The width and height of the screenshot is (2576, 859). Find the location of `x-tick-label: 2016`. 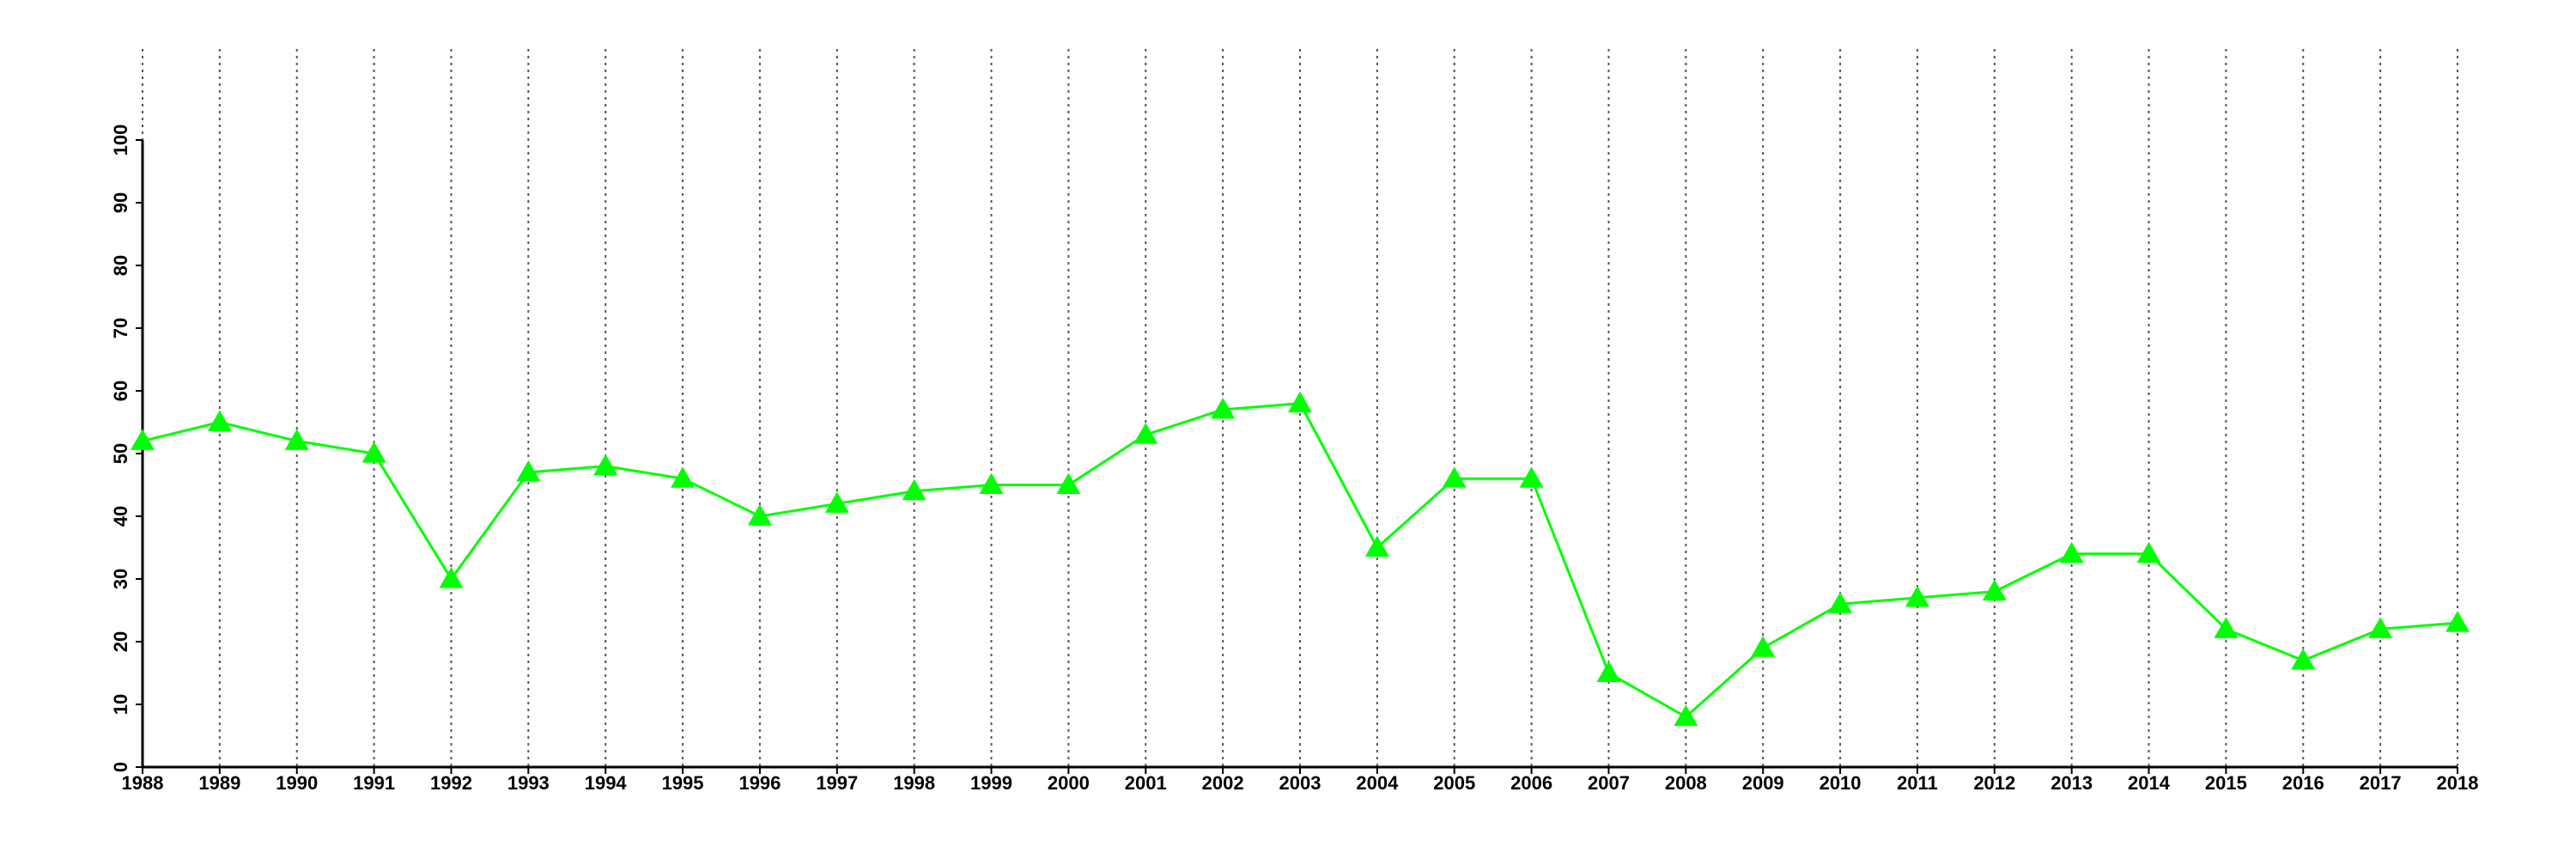

x-tick-label: 2016 is located at coordinates (2303, 783).